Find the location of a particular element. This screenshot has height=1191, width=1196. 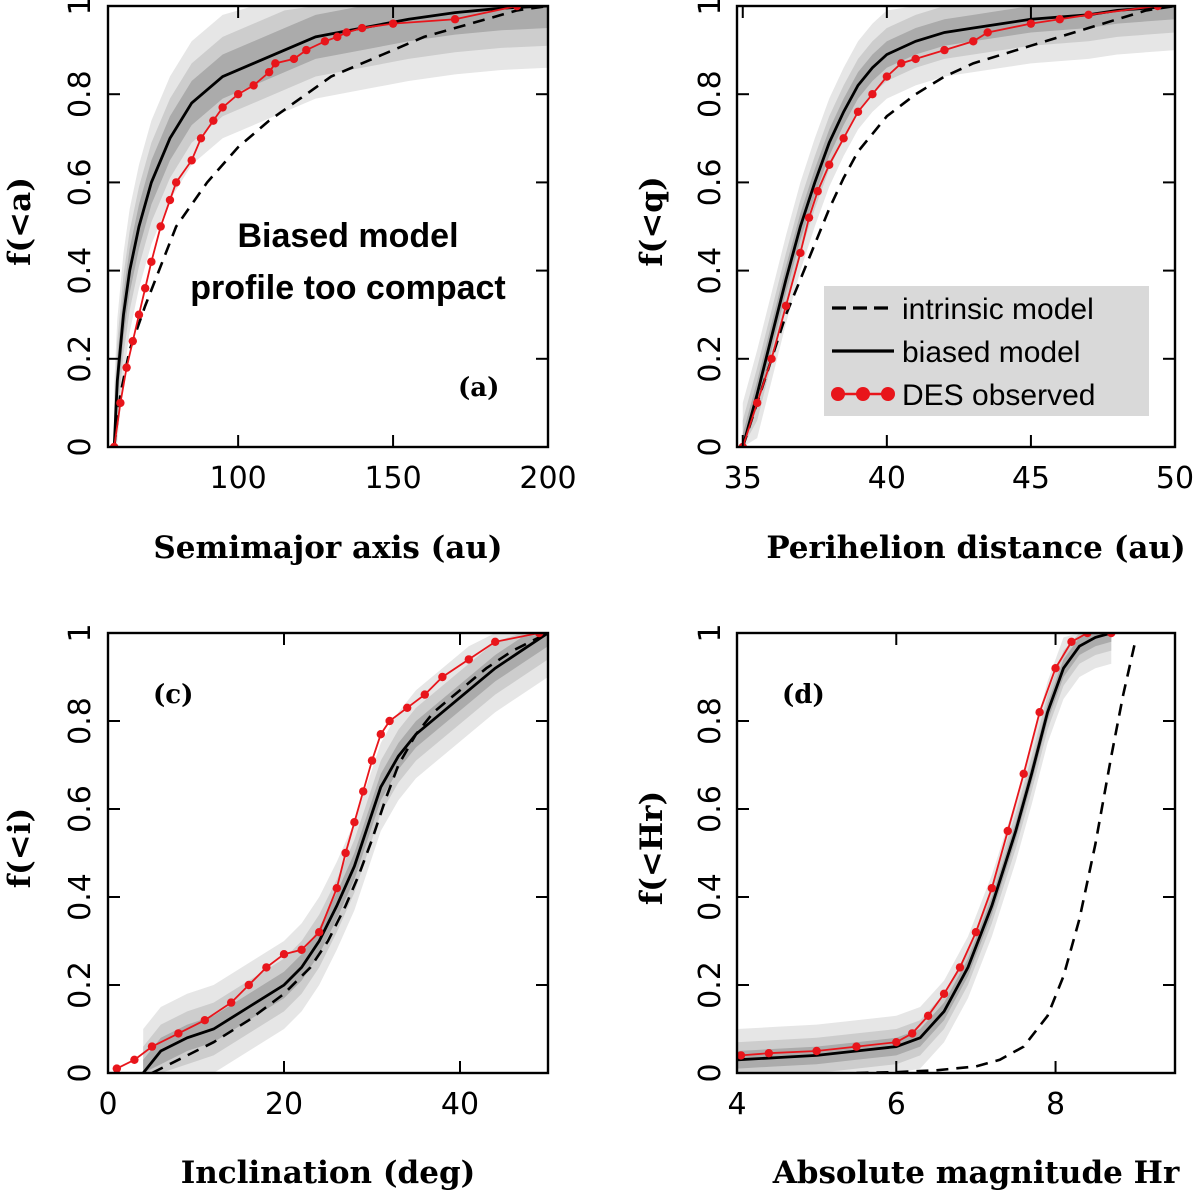

panel-label: (a) is located at coordinates (478, 388).